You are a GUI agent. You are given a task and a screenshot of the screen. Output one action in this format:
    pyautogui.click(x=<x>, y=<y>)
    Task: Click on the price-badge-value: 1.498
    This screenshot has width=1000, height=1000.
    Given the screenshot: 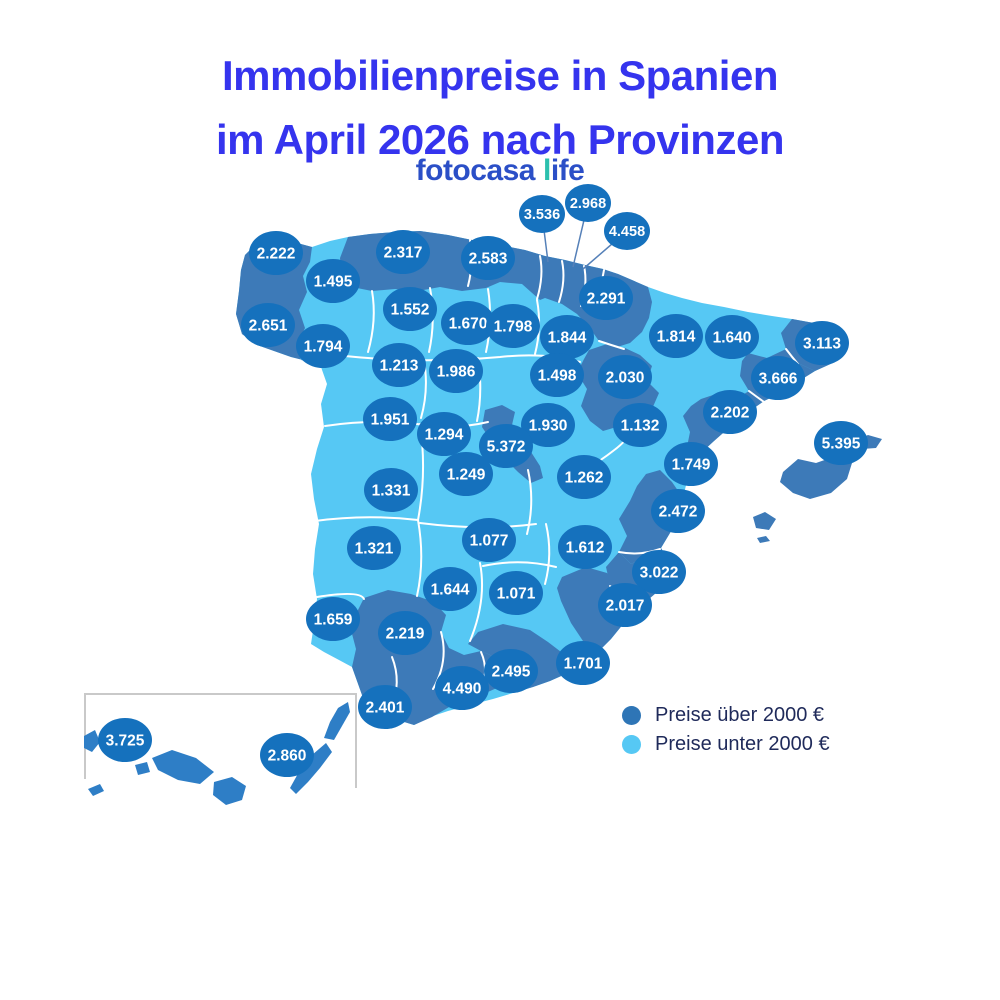 What is the action you would take?
    pyautogui.click(x=557, y=376)
    